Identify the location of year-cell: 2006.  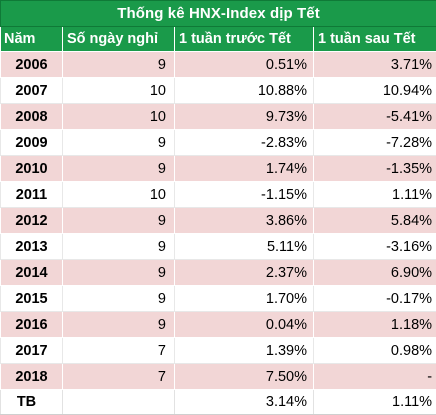
(32, 65).